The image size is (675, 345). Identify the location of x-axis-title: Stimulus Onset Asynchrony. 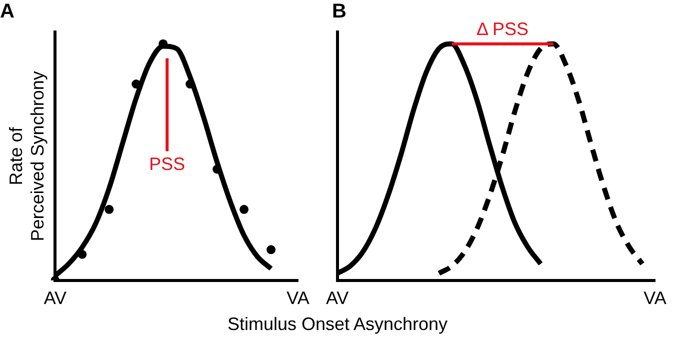
(337, 324).